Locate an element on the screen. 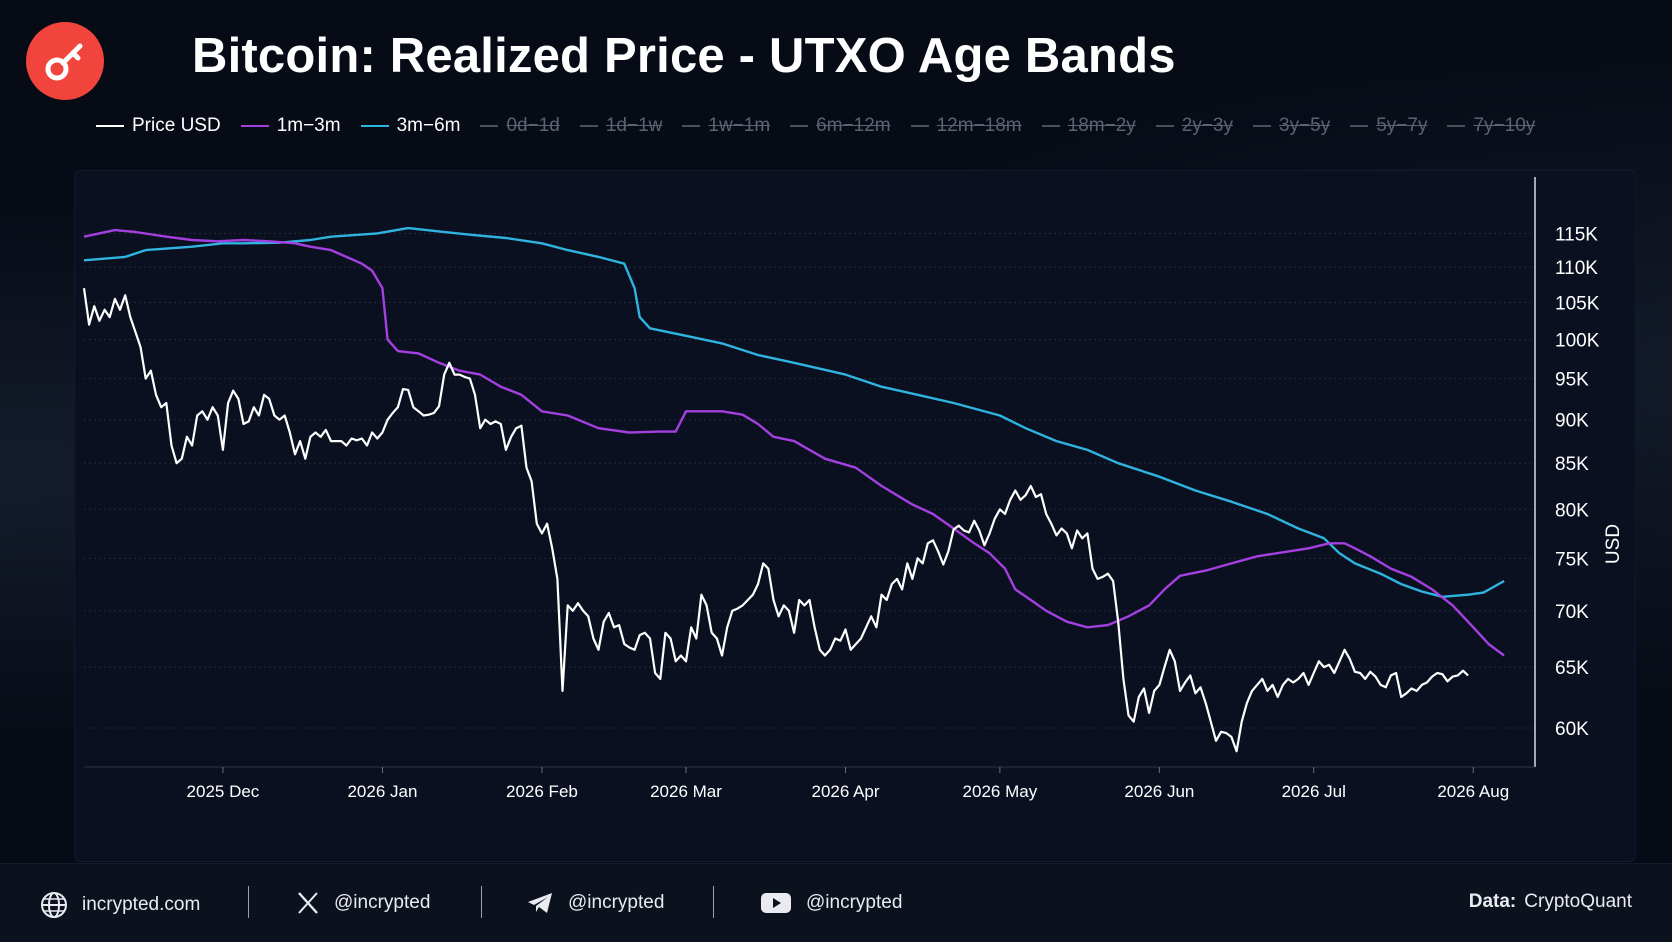  legend-label: 1d−1w is located at coordinates (634, 125).